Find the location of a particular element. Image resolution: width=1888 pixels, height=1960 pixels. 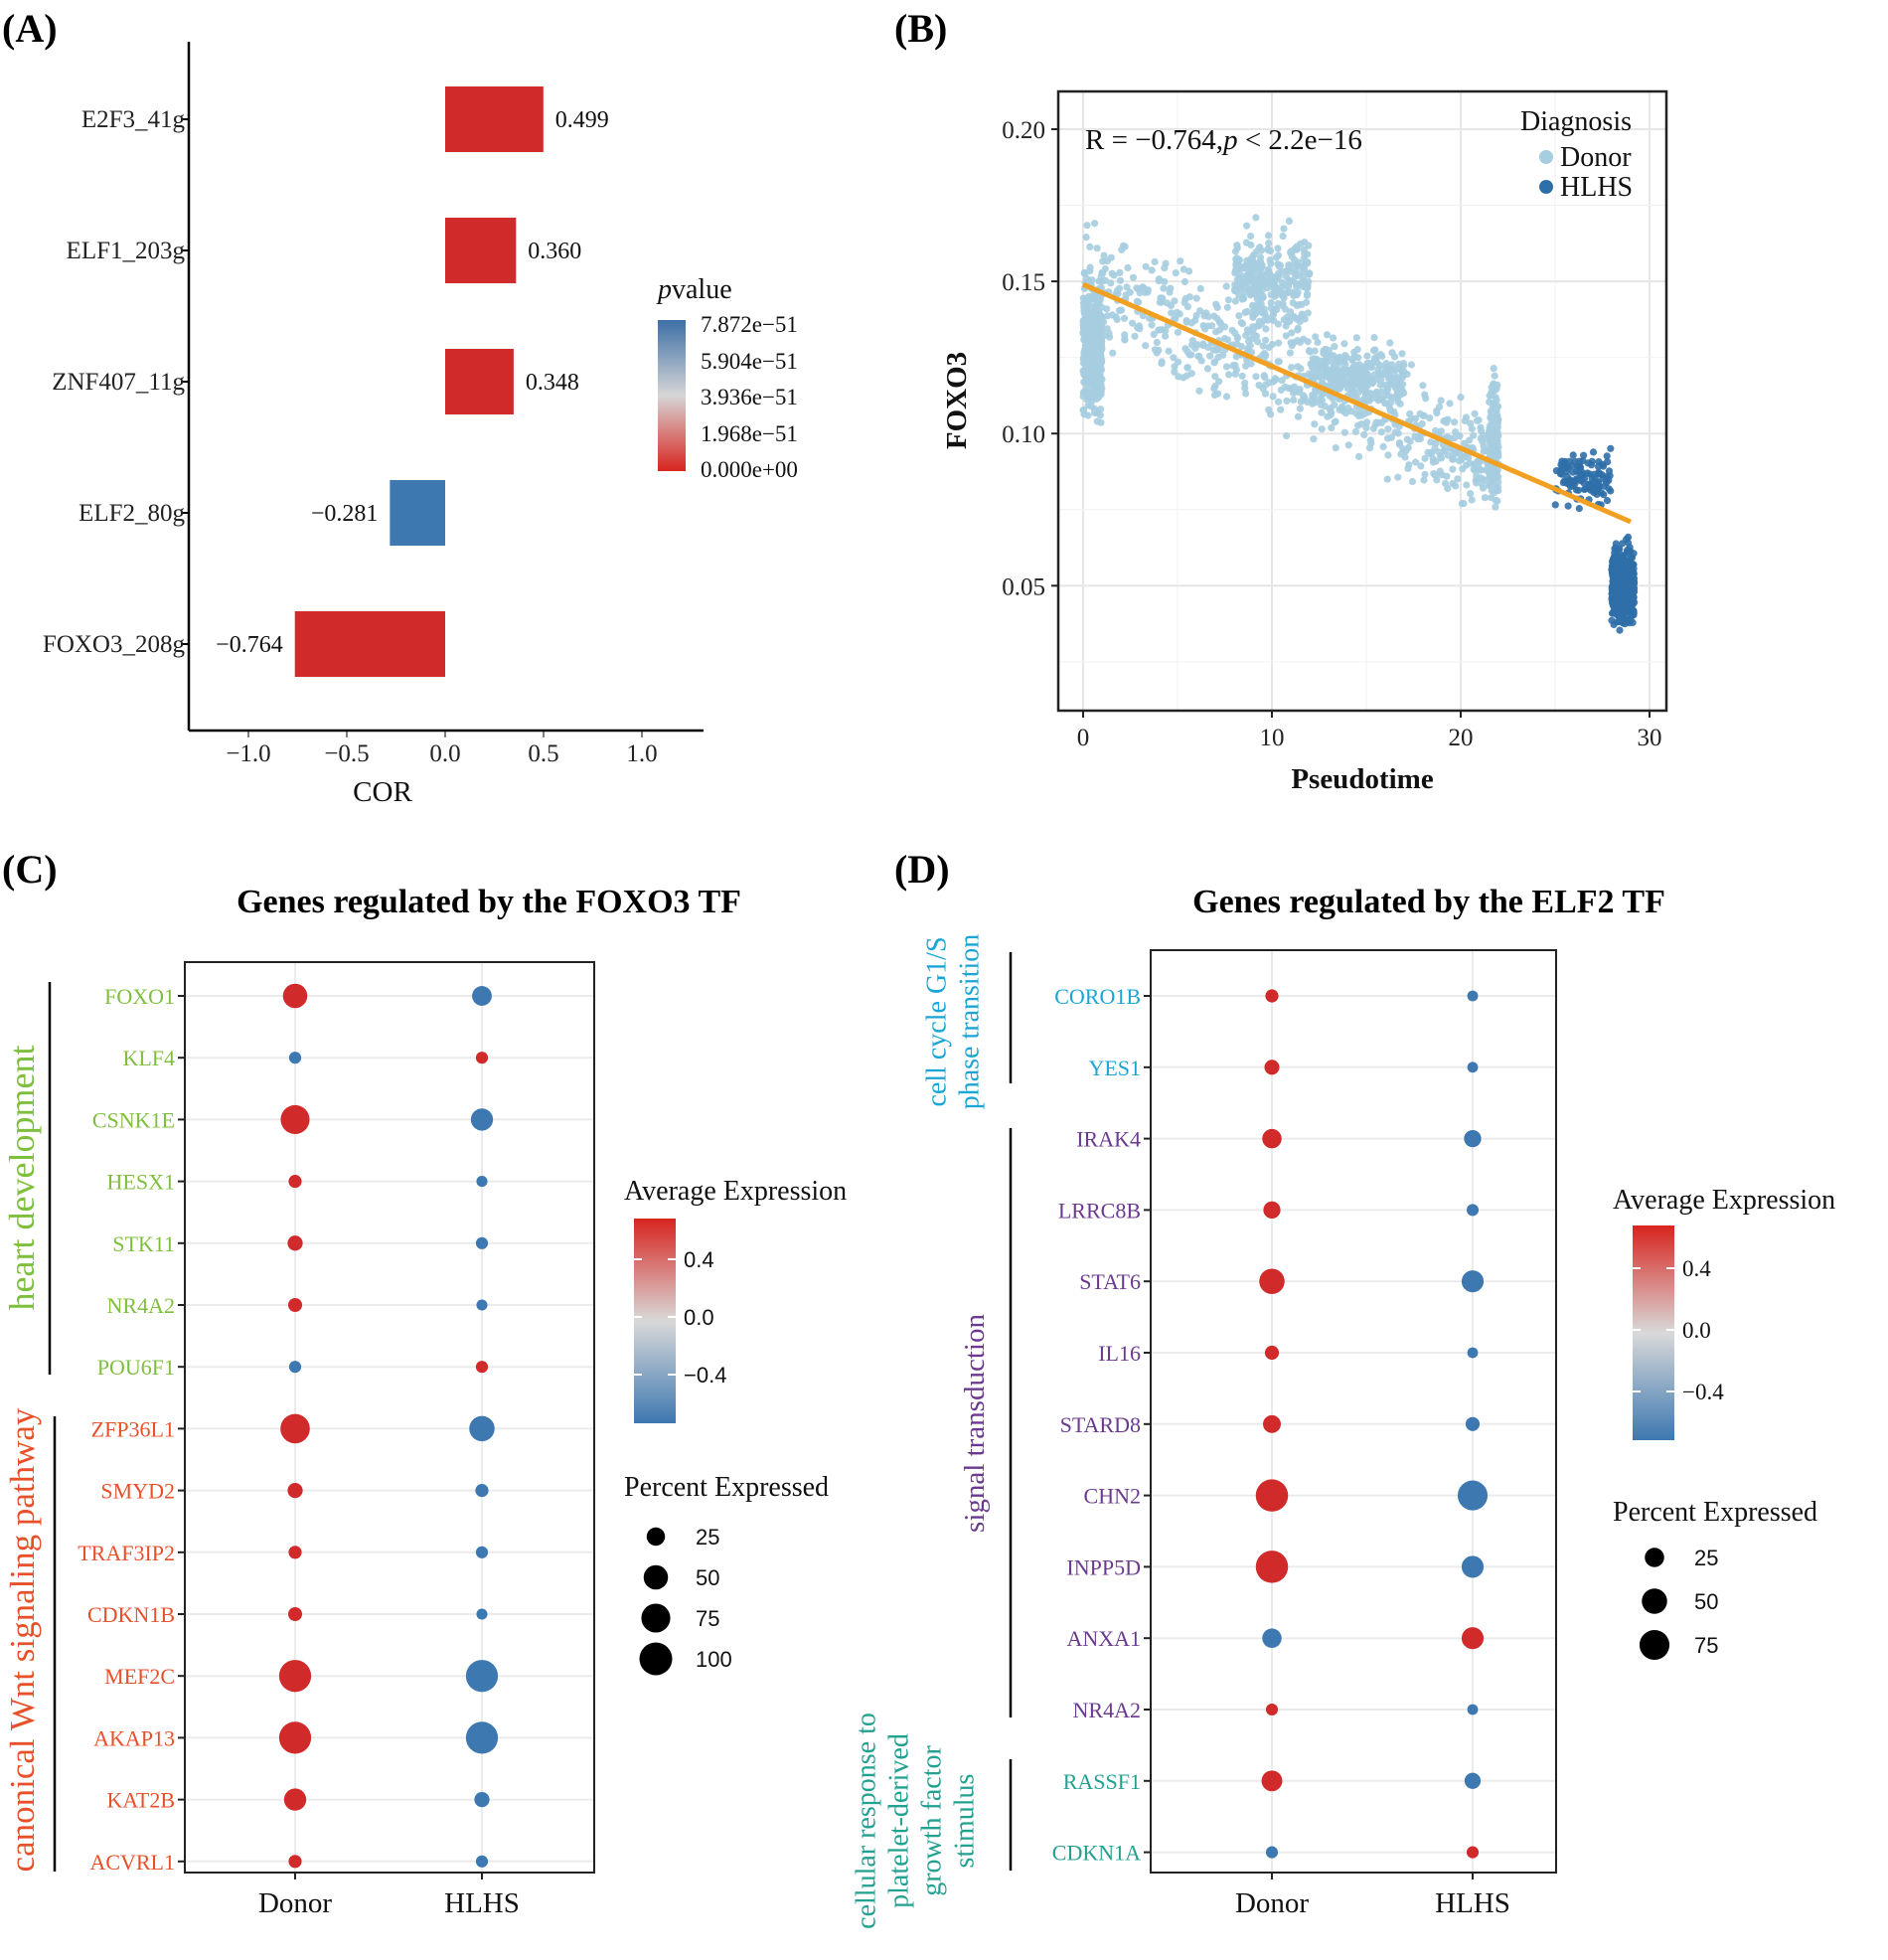

bar-value-label: −0.764 is located at coordinates (250, 645).